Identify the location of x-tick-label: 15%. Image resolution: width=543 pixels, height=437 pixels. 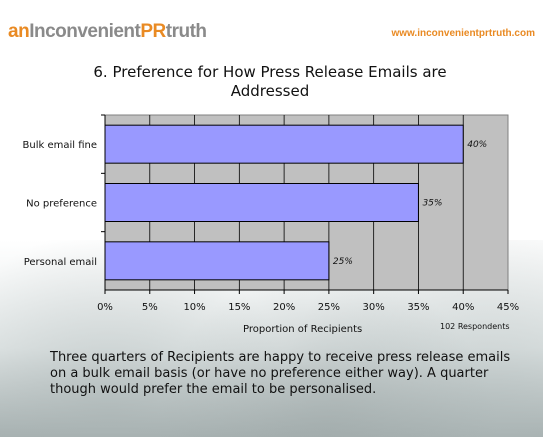
(239, 307).